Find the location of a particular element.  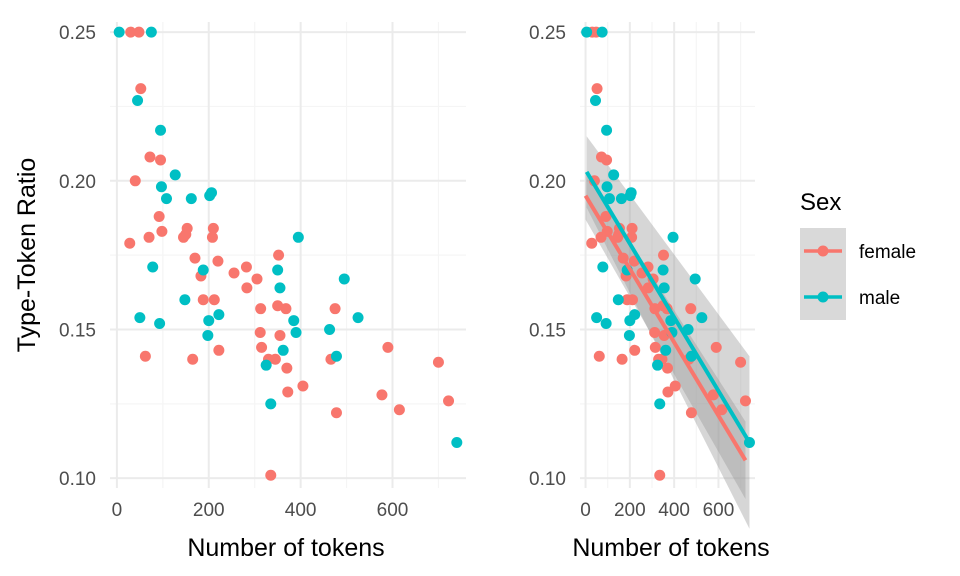

points-right is located at coordinates (668, 253).